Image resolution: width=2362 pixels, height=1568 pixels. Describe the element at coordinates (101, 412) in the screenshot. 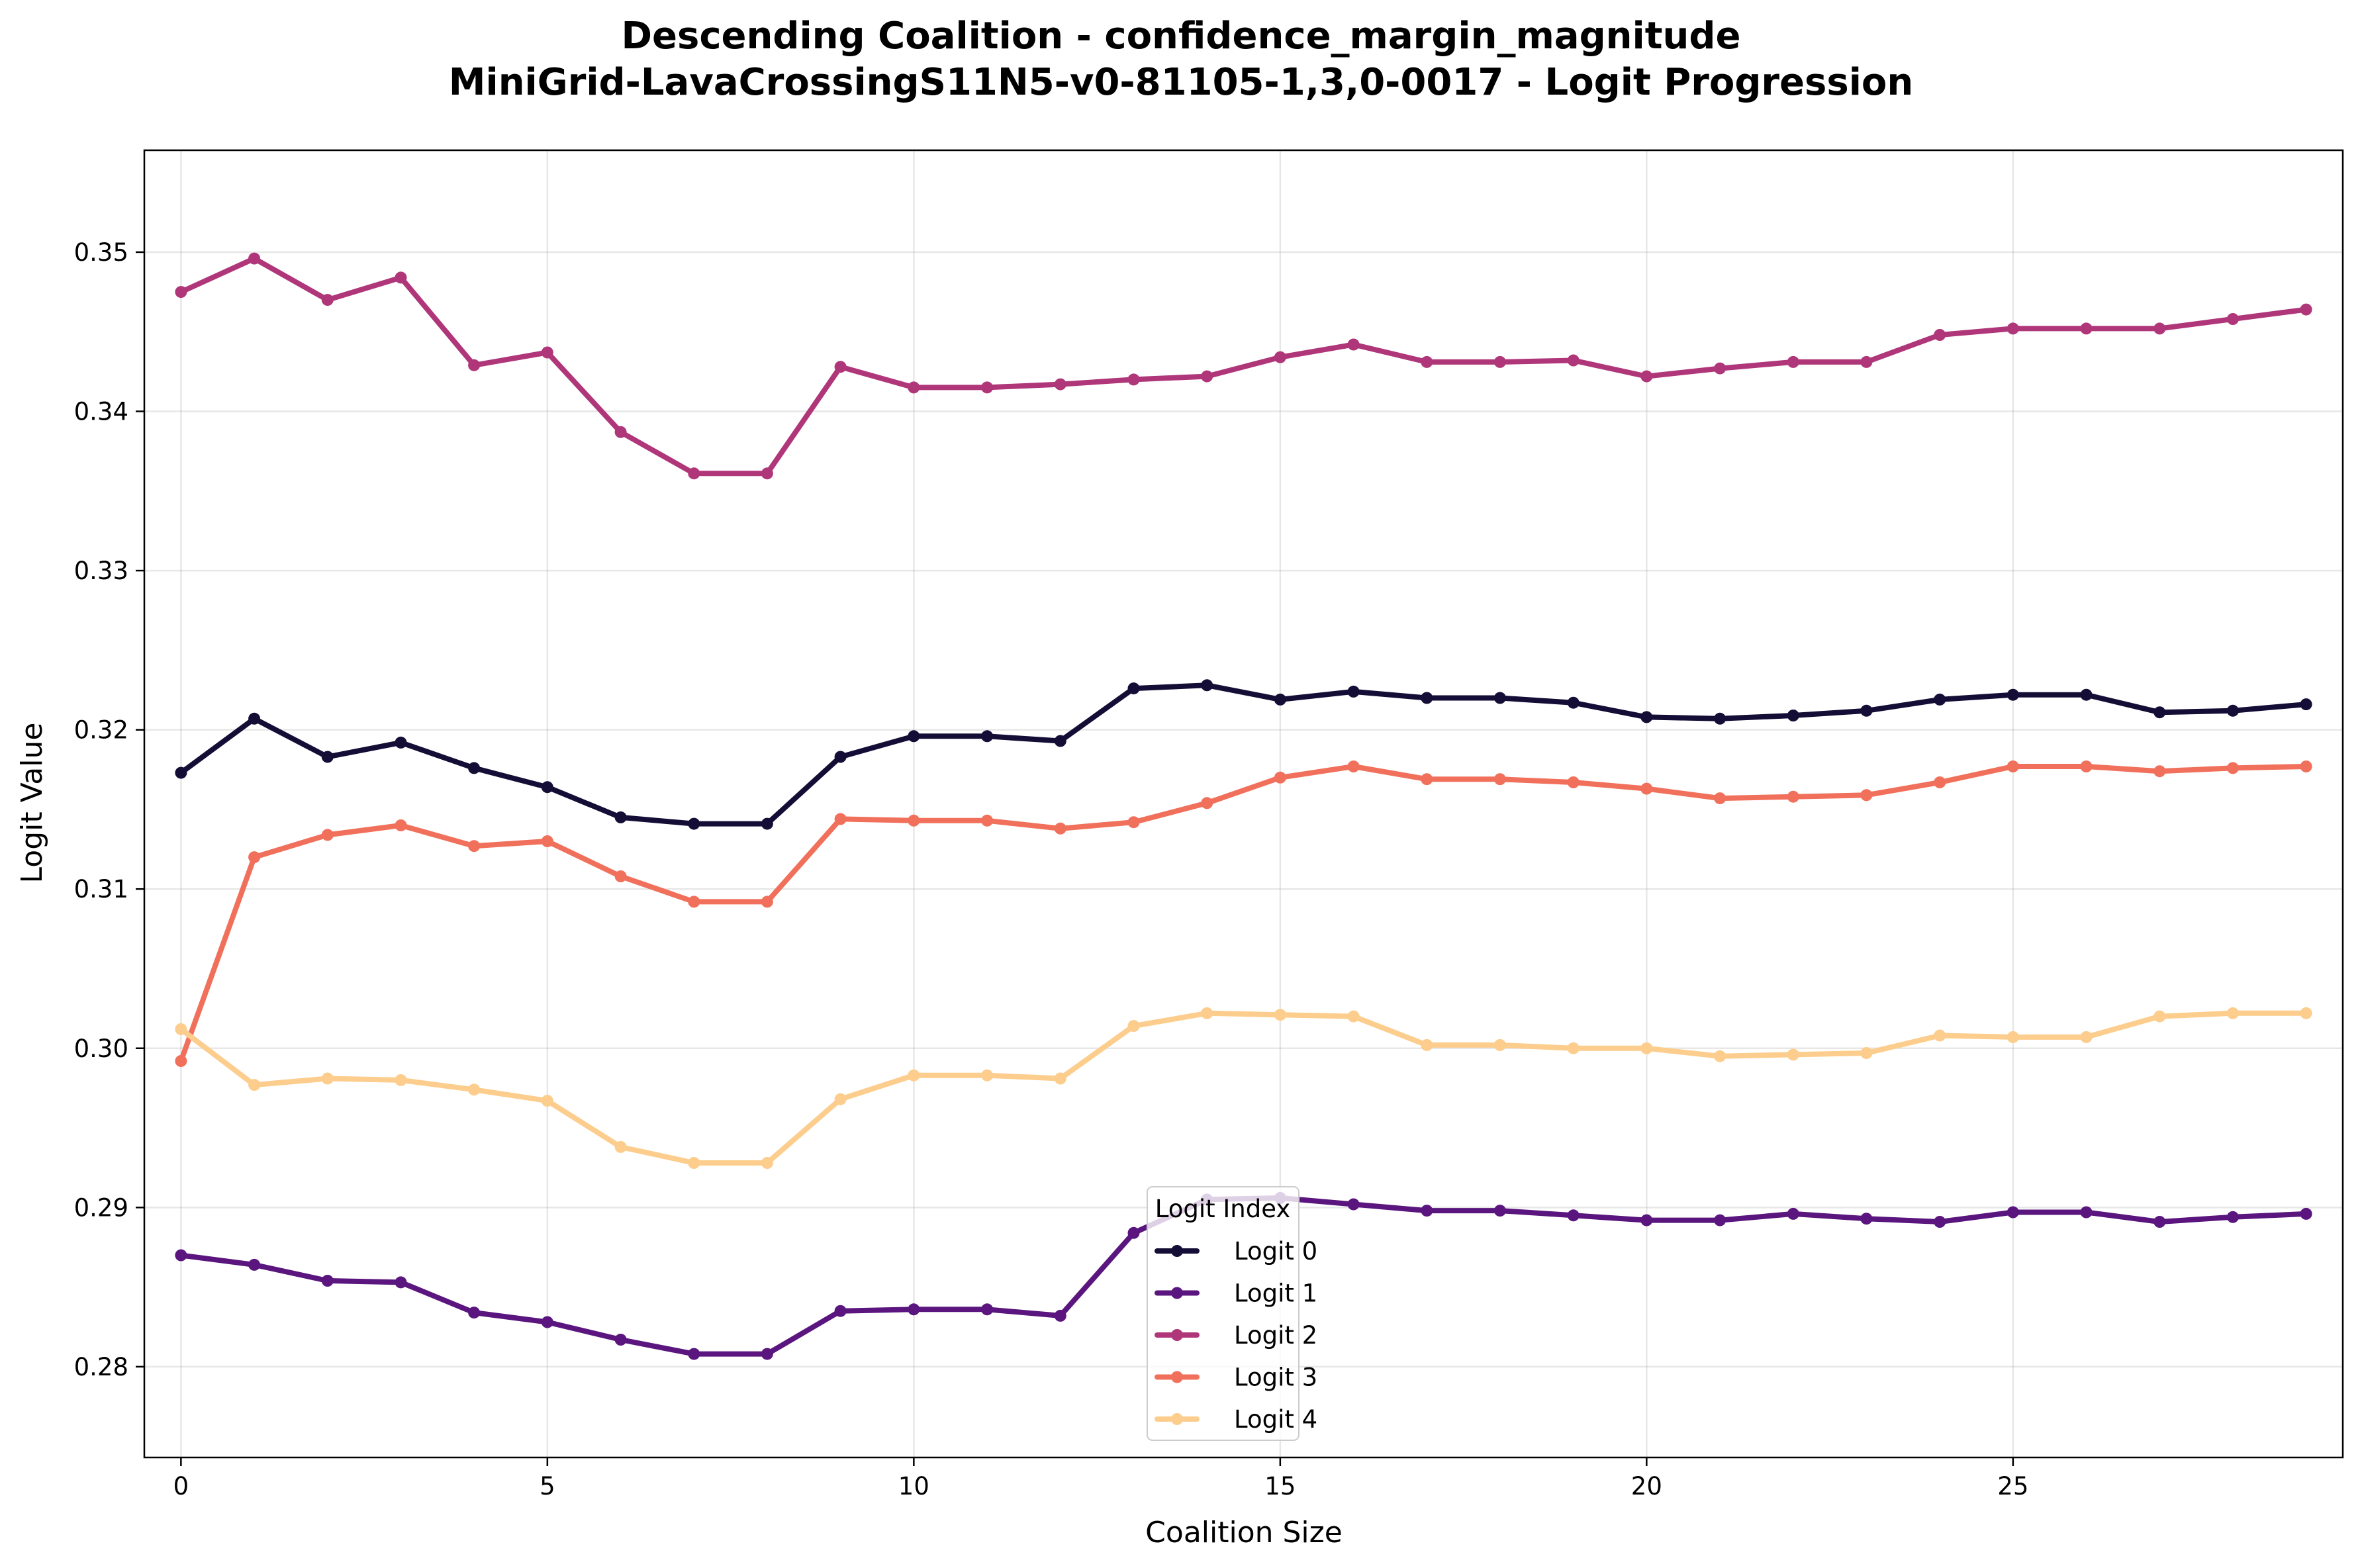

I see `y-tick-label: 0.34` at that location.